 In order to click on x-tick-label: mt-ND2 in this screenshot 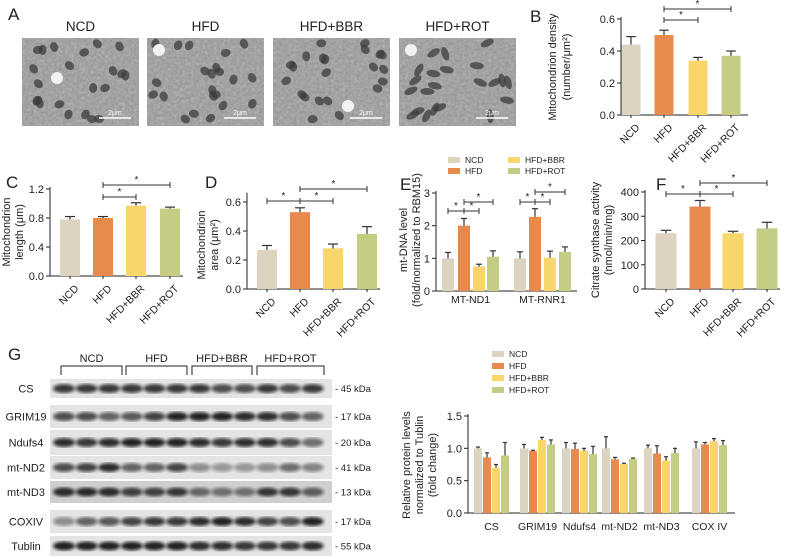, I will do `click(619, 527)`.